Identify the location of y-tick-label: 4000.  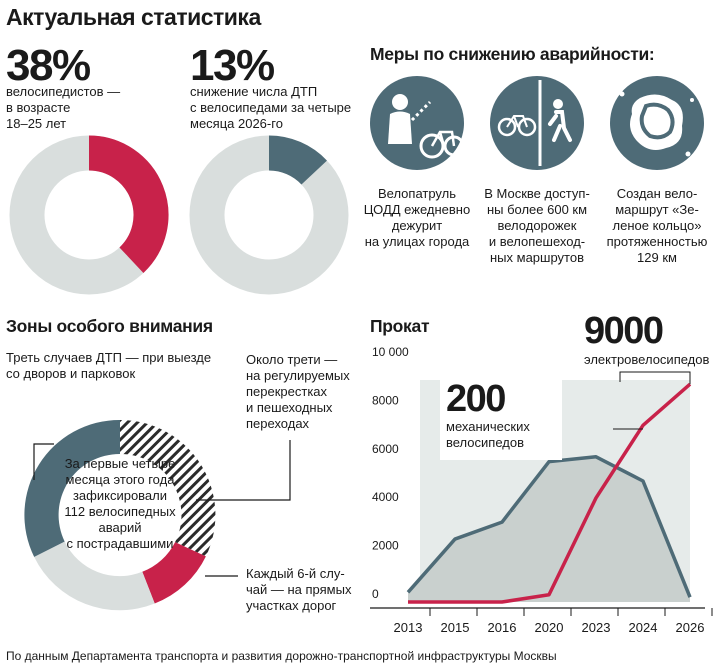
(385, 497).